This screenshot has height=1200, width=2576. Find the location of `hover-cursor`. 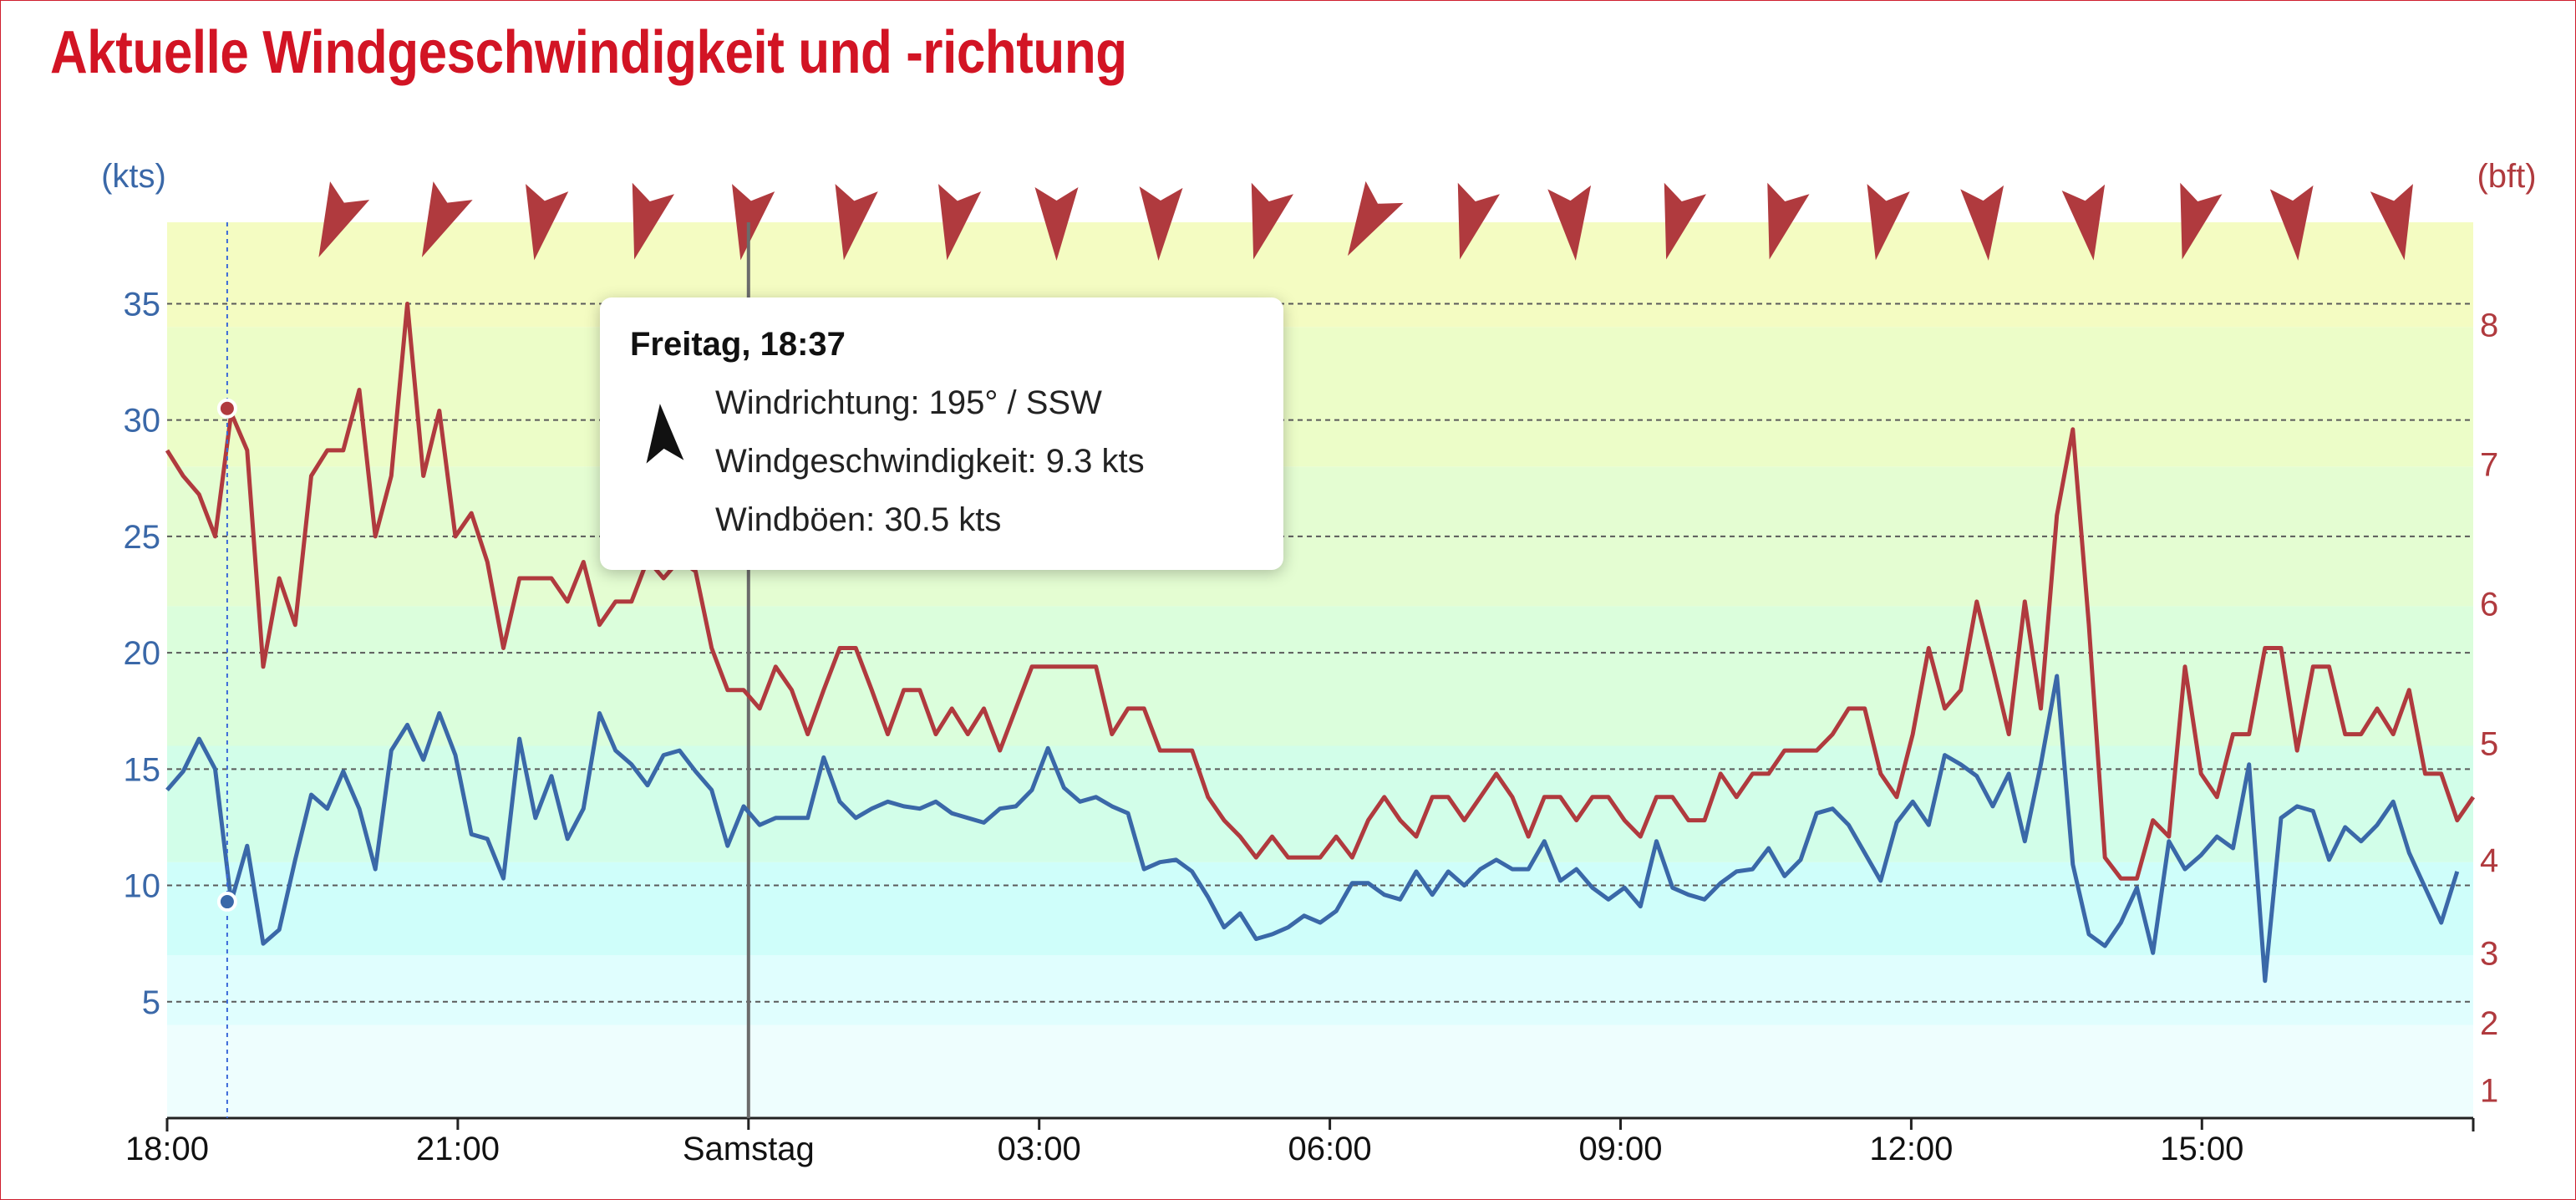

hover-cursor is located at coordinates (226, 670).